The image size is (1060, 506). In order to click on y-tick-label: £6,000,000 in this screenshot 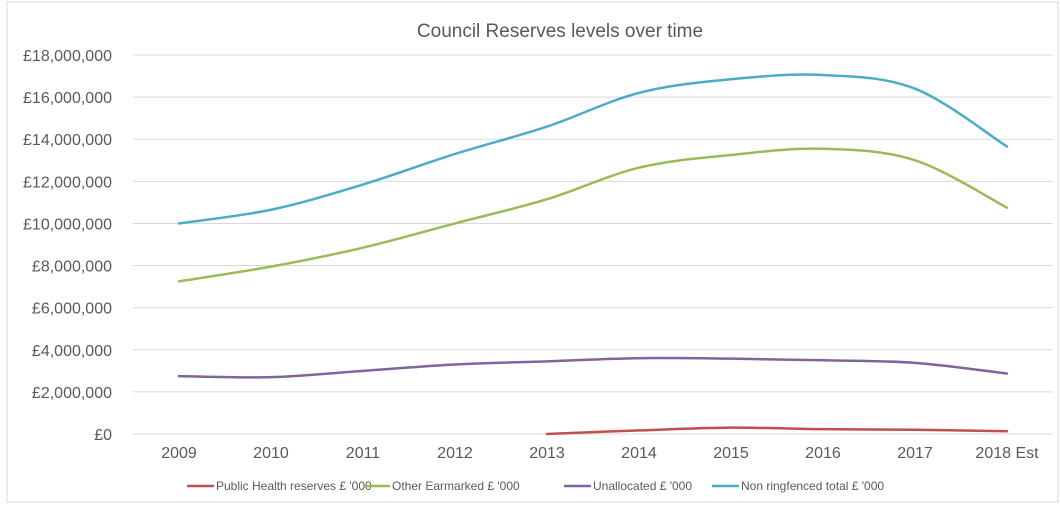, I will do `click(72, 309)`.